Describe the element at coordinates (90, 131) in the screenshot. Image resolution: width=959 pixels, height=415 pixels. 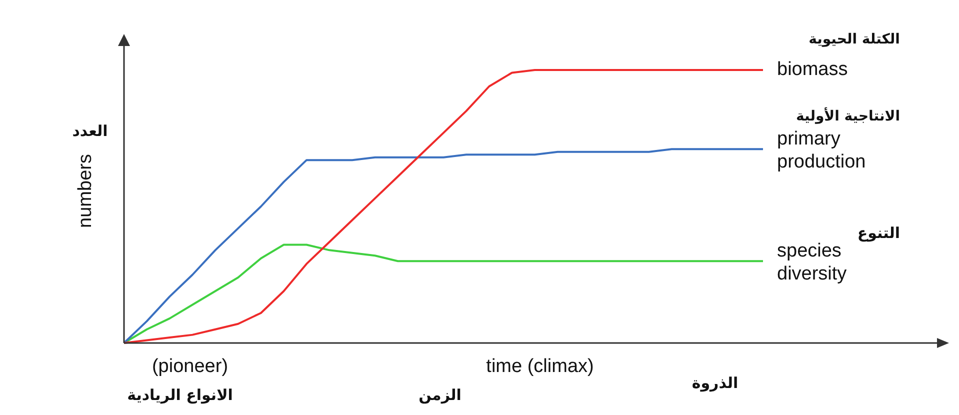
I see `text: العدد` at that location.